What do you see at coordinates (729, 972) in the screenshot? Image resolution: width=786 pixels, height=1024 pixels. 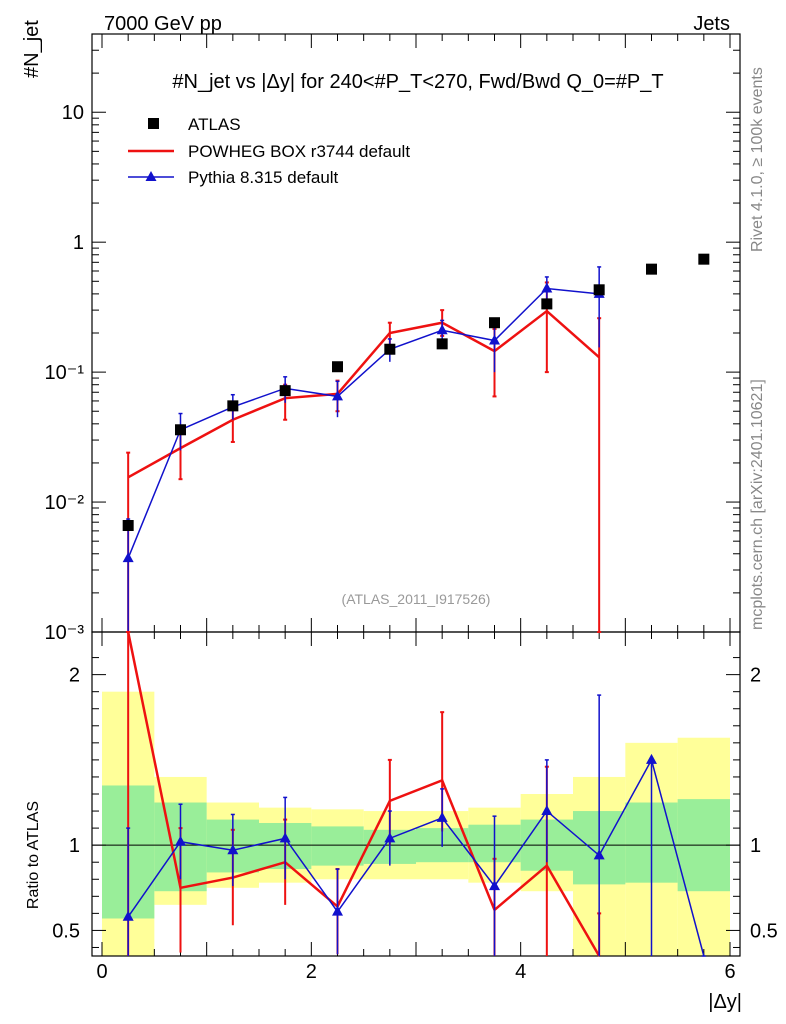 I see `x-tick-label: 6` at bounding box center [729, 972].